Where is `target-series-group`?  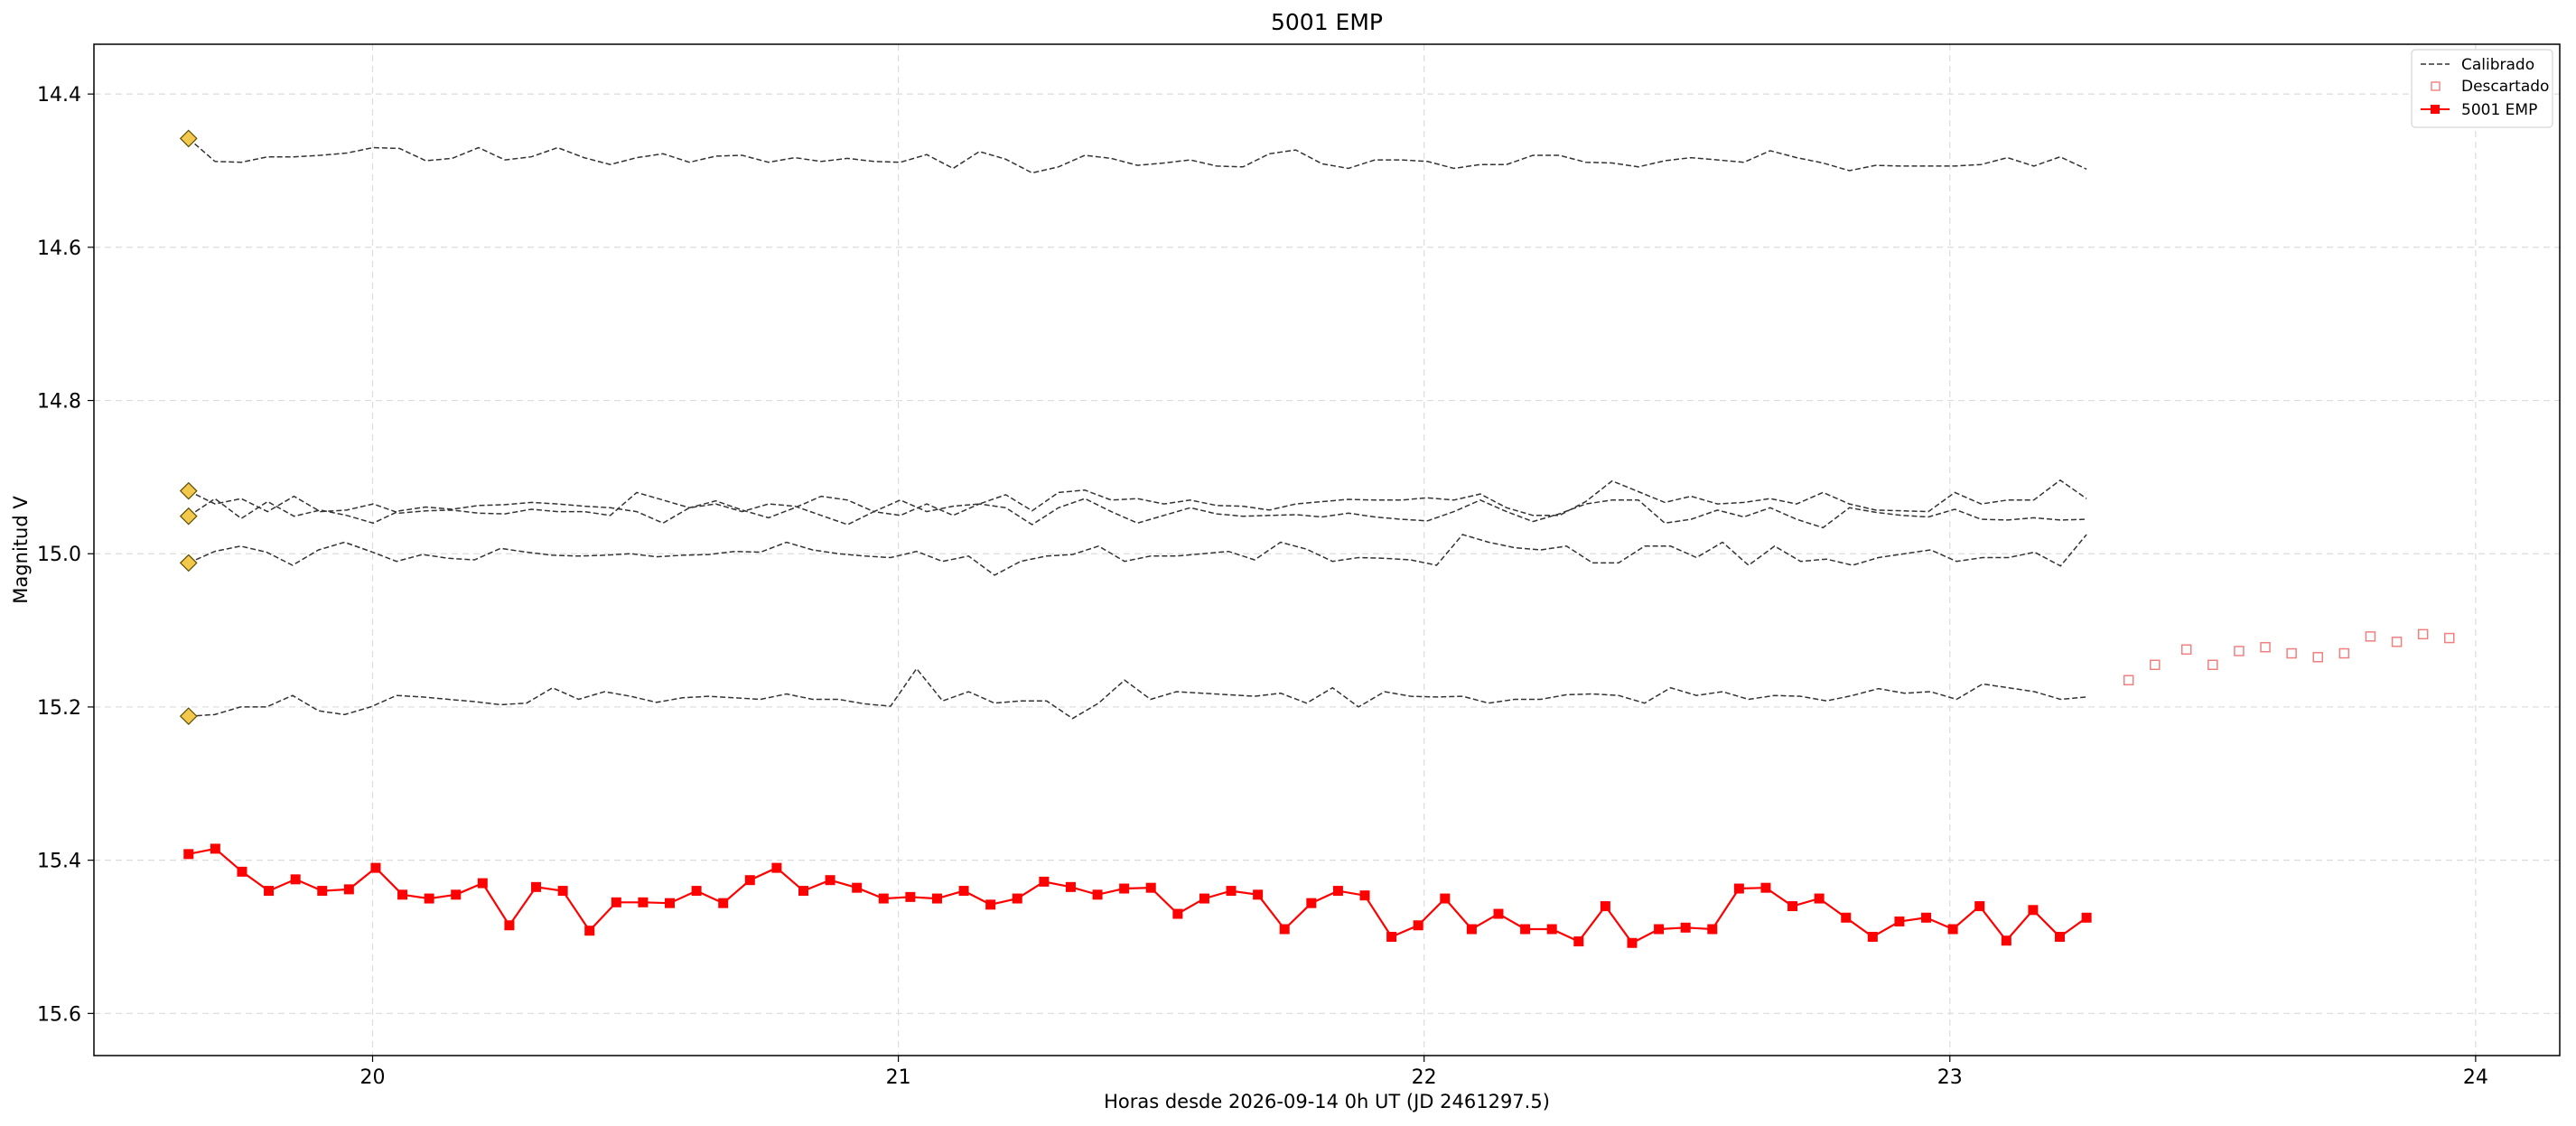 target-series-group is located at coordinates (1137, 896).